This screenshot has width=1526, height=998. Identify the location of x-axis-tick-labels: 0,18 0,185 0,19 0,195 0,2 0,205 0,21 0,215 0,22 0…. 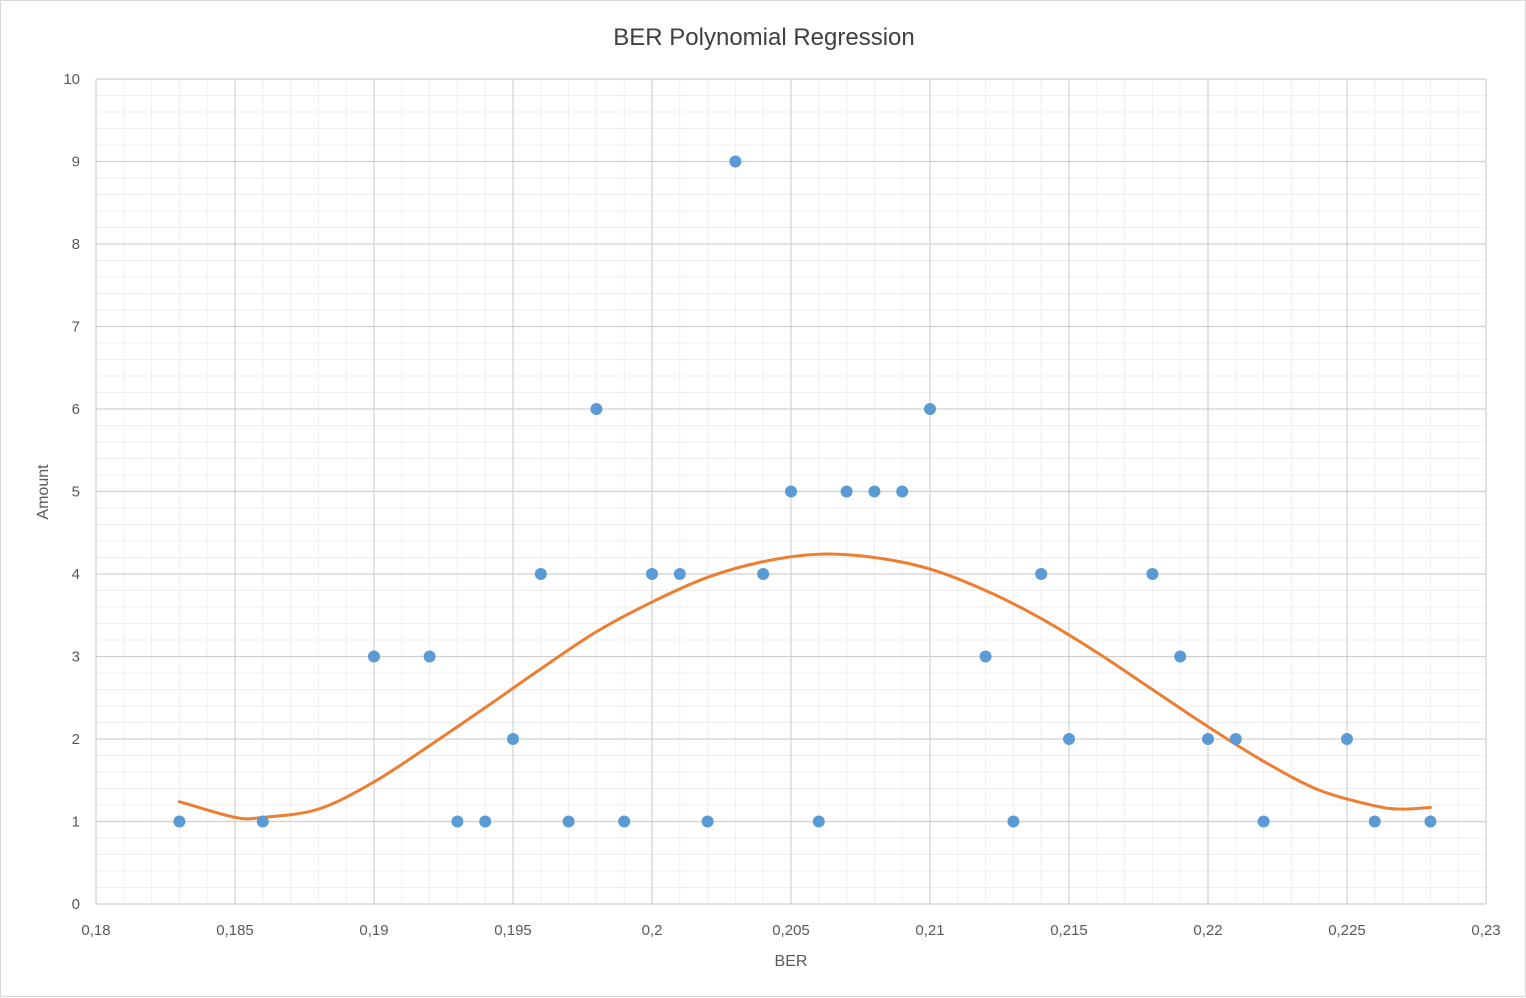
(790, 930).